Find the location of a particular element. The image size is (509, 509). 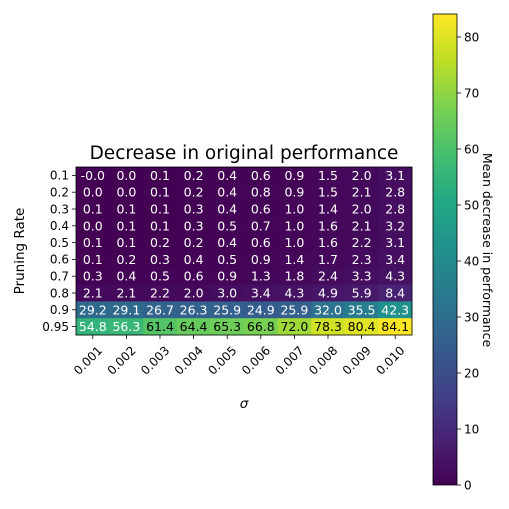

cell-value-label: 3.4 is located at coordinates (261, 293).